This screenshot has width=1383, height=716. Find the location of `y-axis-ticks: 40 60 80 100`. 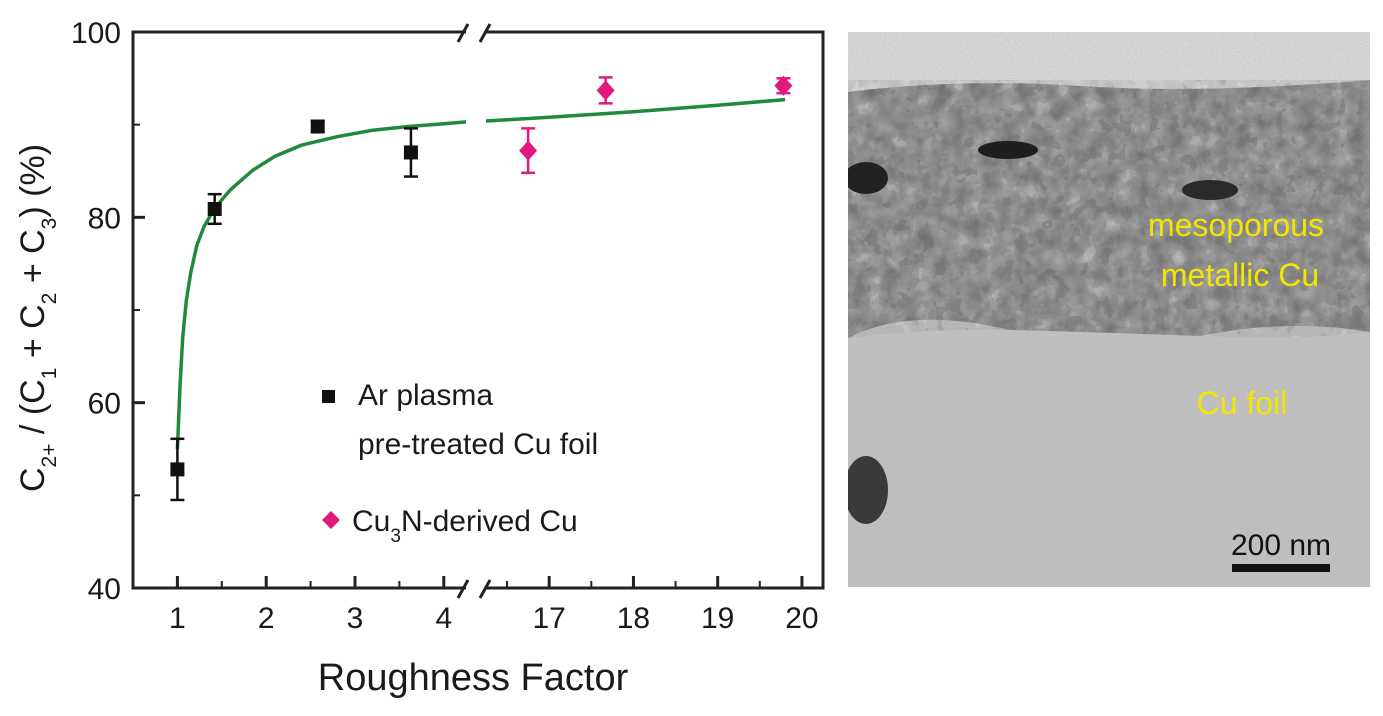

y-axis-ticks: 40 60 80 100 is located at coordinates (108, 311).